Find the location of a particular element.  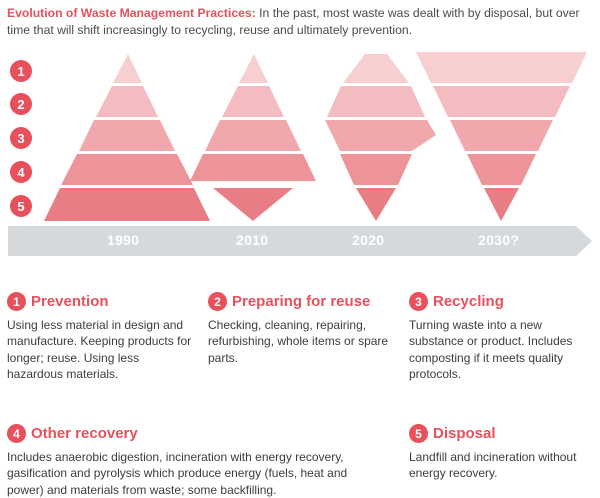

category-title: Other recovery is located at coordinates (84, 433).